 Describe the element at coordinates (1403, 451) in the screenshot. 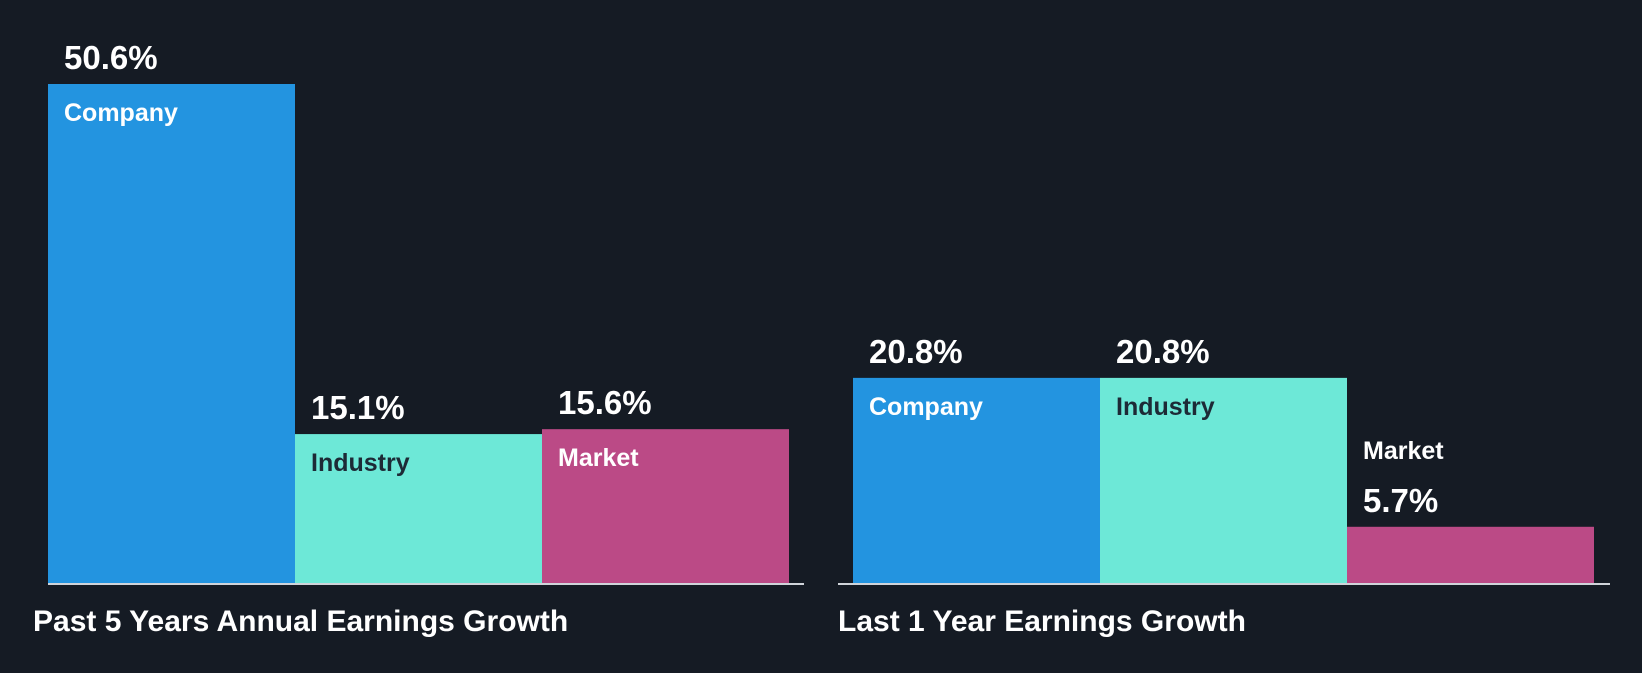

I see `category-label-market-1: Market` at that location.